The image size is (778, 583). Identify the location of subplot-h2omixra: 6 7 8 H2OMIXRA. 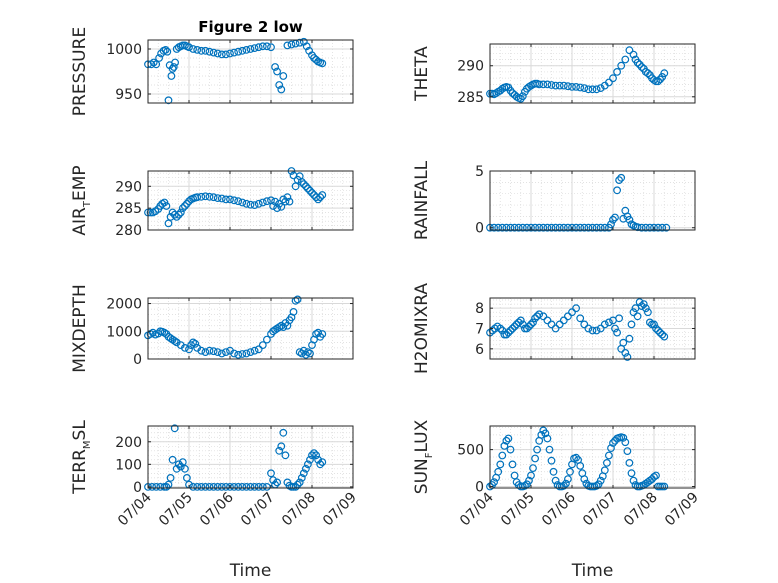
(554, 328).